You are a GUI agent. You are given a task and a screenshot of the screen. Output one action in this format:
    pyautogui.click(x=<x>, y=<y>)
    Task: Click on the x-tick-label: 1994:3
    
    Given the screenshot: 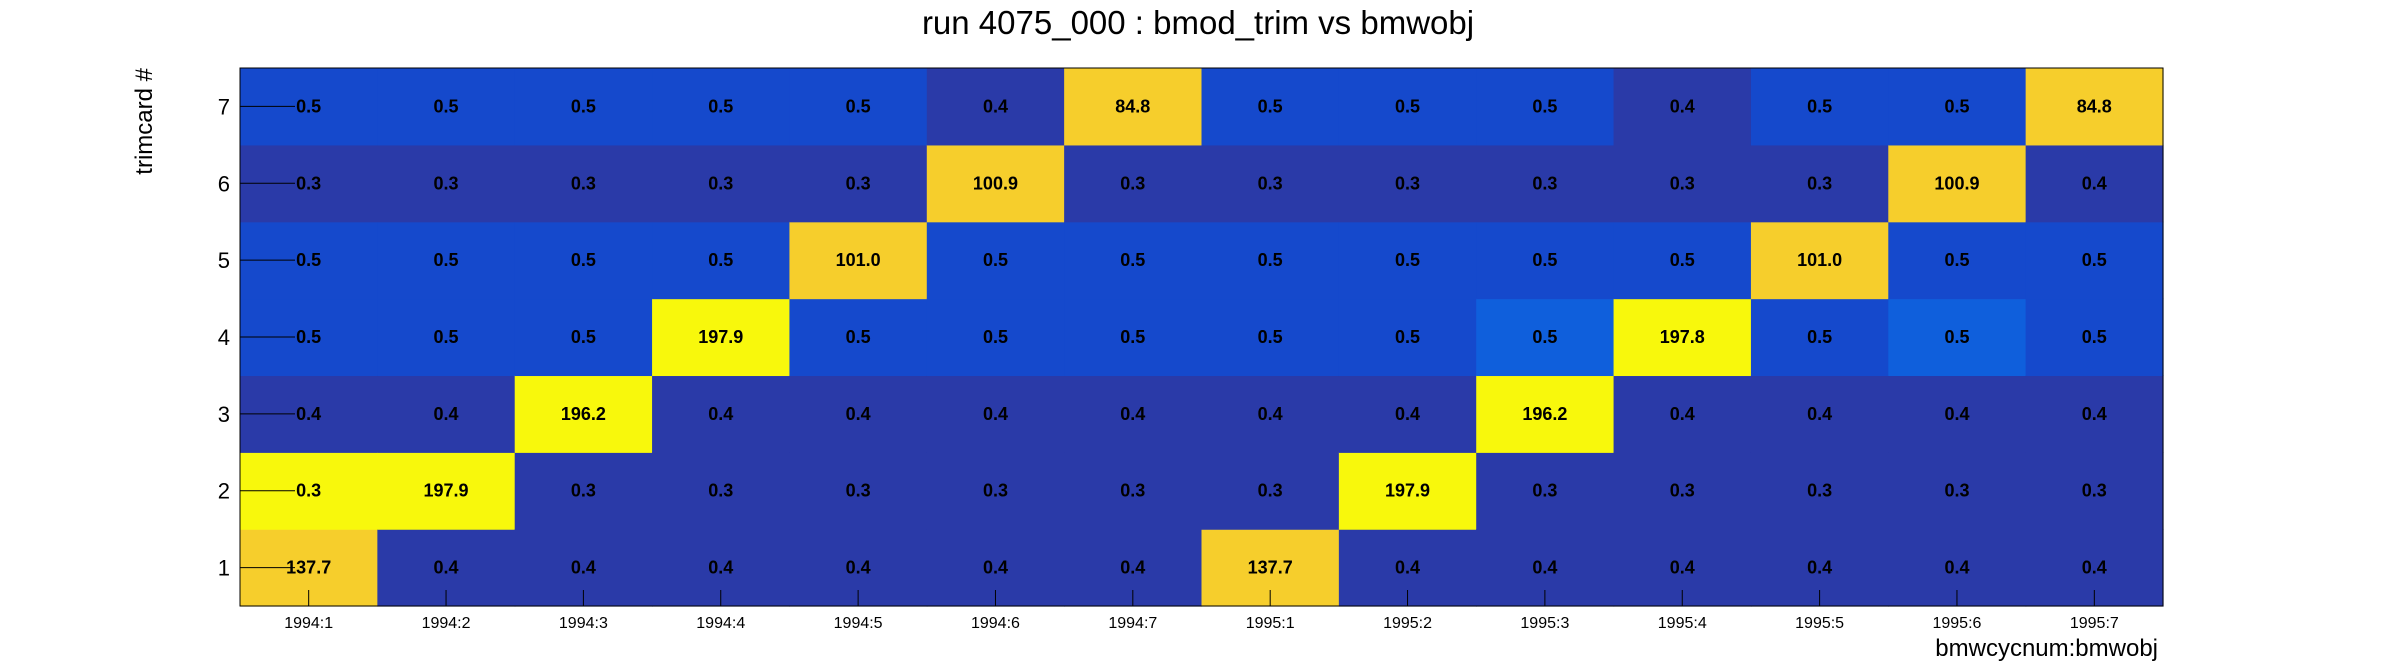 What is the action you would take?
    pyautogui.click(x=583, y=623)
    